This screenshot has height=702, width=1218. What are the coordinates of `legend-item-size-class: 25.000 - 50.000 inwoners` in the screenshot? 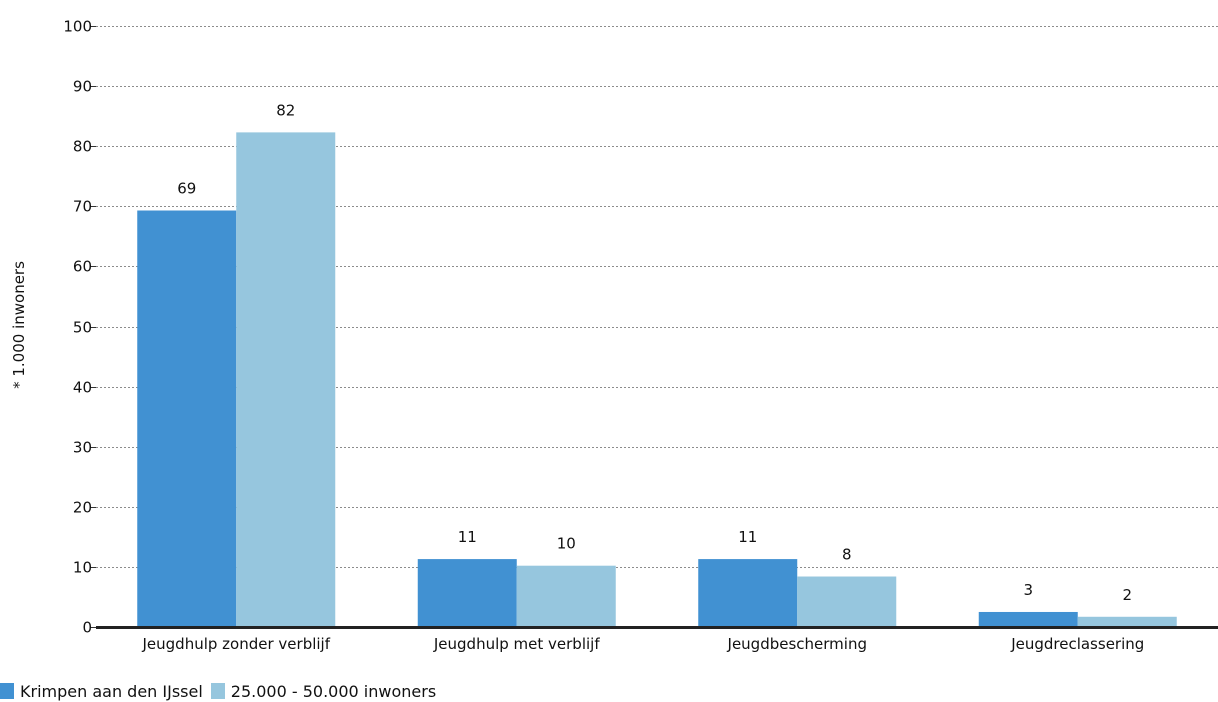 It's located at (323, 691).